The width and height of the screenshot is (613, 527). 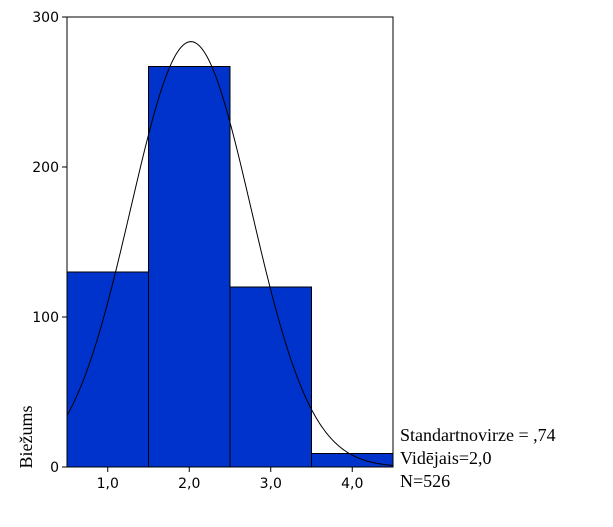 I want to click on stats-mean: Vidējais=2,0, so click(x=446, y=458).